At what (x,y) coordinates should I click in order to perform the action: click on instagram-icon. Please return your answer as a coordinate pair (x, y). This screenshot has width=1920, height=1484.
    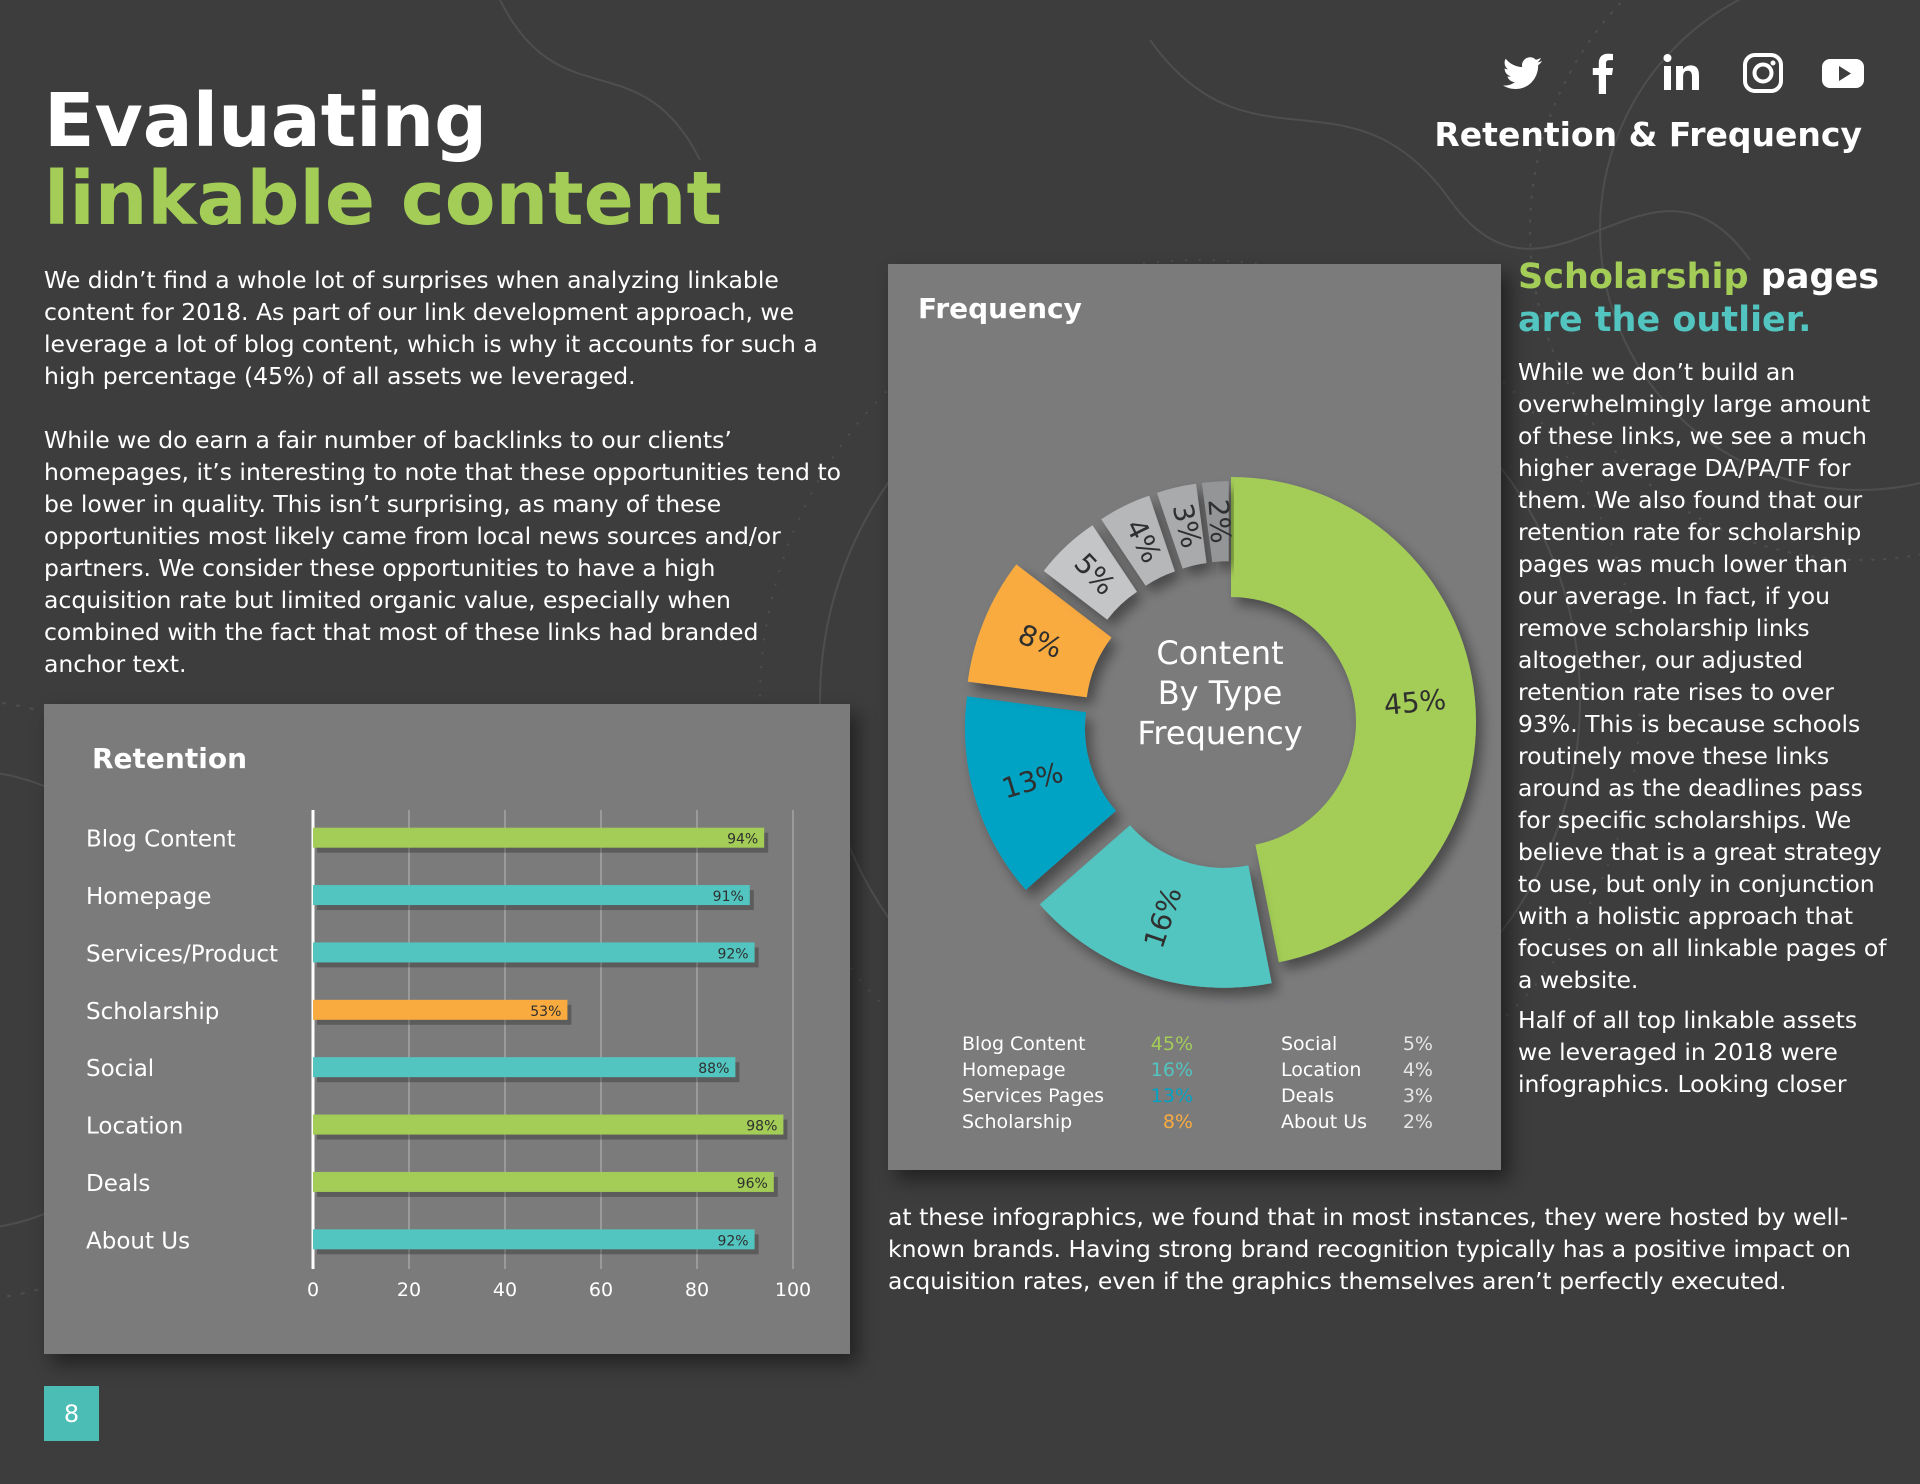
    Looking at the image, I should click on (1763, 73).